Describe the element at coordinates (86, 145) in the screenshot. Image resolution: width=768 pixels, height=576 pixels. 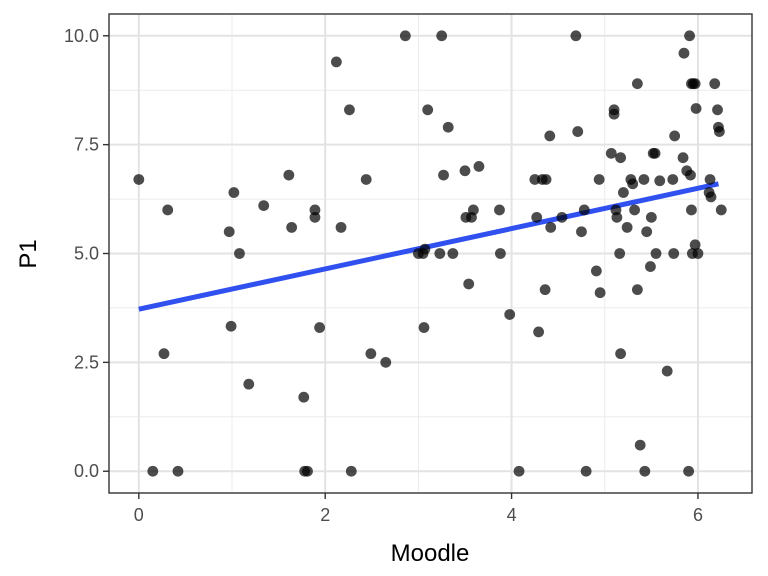
I see `y-tick-label: 7.5` at that location.